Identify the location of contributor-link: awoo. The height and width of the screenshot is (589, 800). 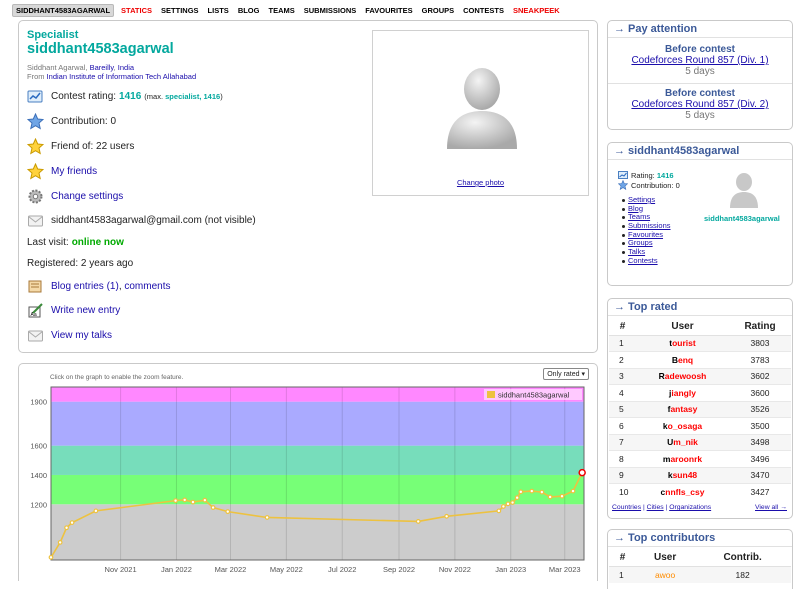
(665, 574).